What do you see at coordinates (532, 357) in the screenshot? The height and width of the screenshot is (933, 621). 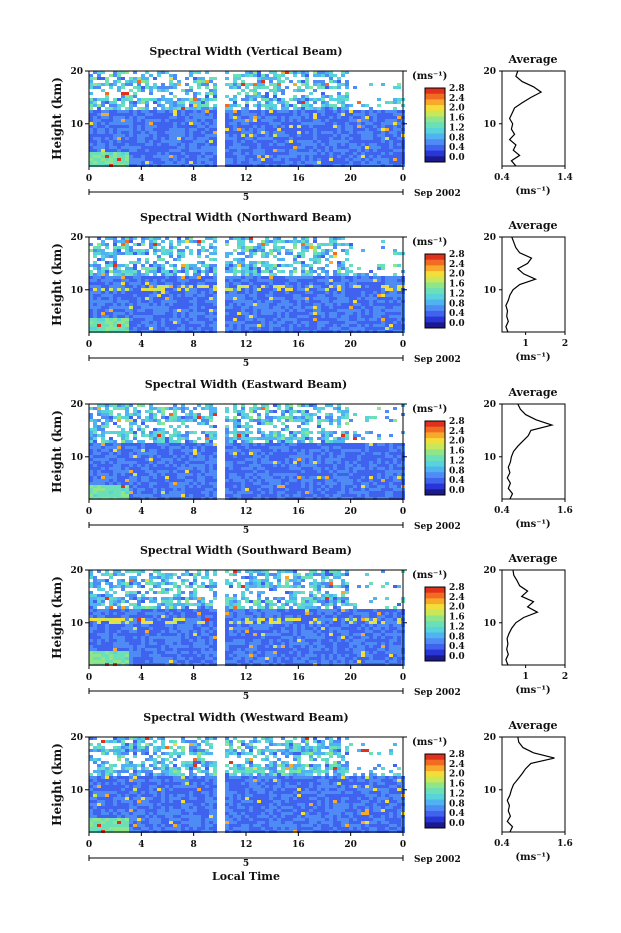 I see `average-x-label: (ms⁻¹)` at bounding box center [532, 357].